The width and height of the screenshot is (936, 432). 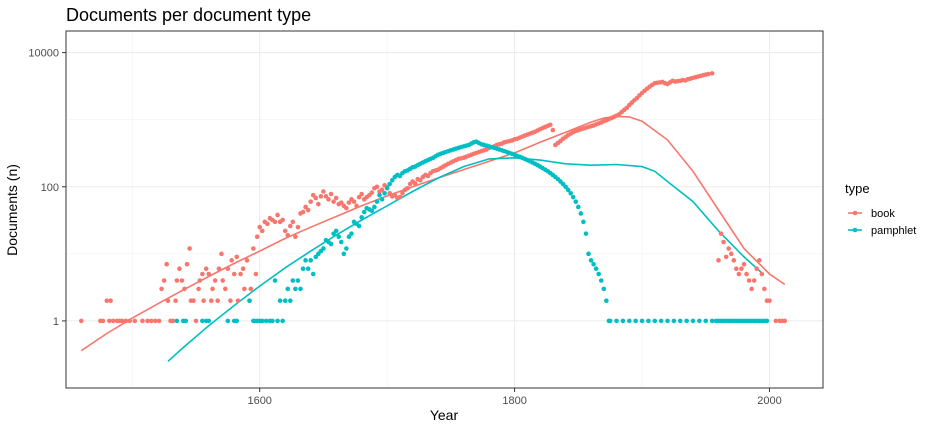 What do you see at coordinates (857, 188) in the screenshot?
I see `legend-title: type` at bounding box center [857, 188].